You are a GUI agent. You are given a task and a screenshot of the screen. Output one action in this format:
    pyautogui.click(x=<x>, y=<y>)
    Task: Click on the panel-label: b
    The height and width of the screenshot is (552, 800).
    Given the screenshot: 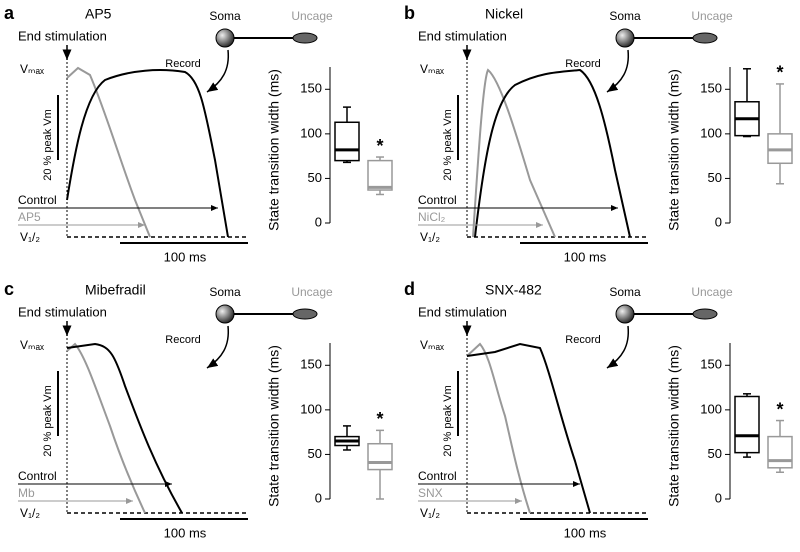 What is the action you would take?
    pyautogui.click(x=409, y=13)
    